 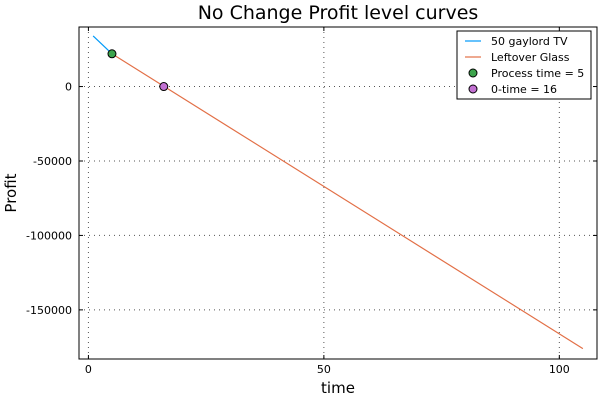 What do you see at coordinates (338, 388) in the screenshot?
I see `x-axis-label: time` at bounding box center [338, 388].